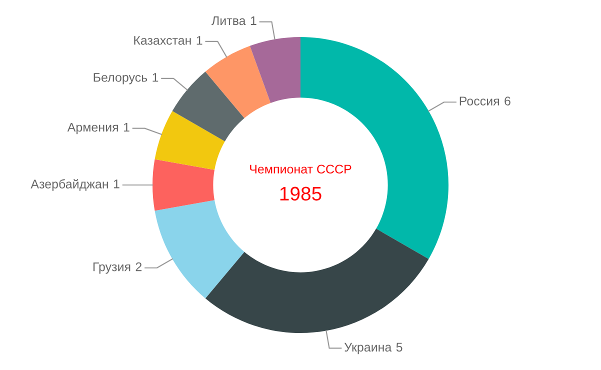  Describe the element at coordinates (111, 268) in the screenshot. I see `slice-label: Грузия` at that location.